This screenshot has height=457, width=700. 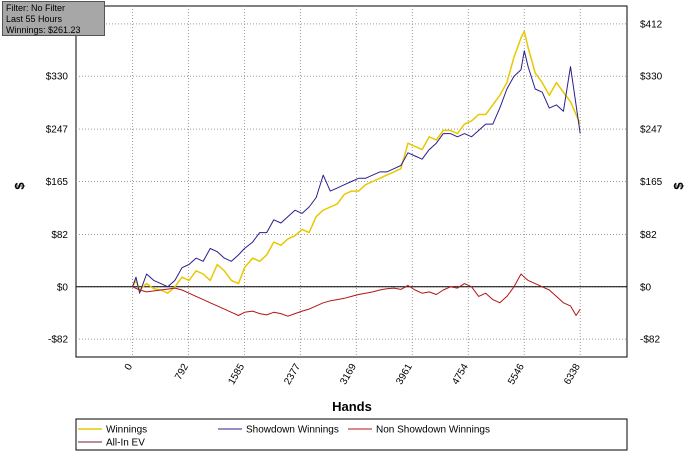 What do you see at coordinates (63, 287) in the screenshot?
I see `y-tick-label-left: $0` at bounding box center [63, 287].